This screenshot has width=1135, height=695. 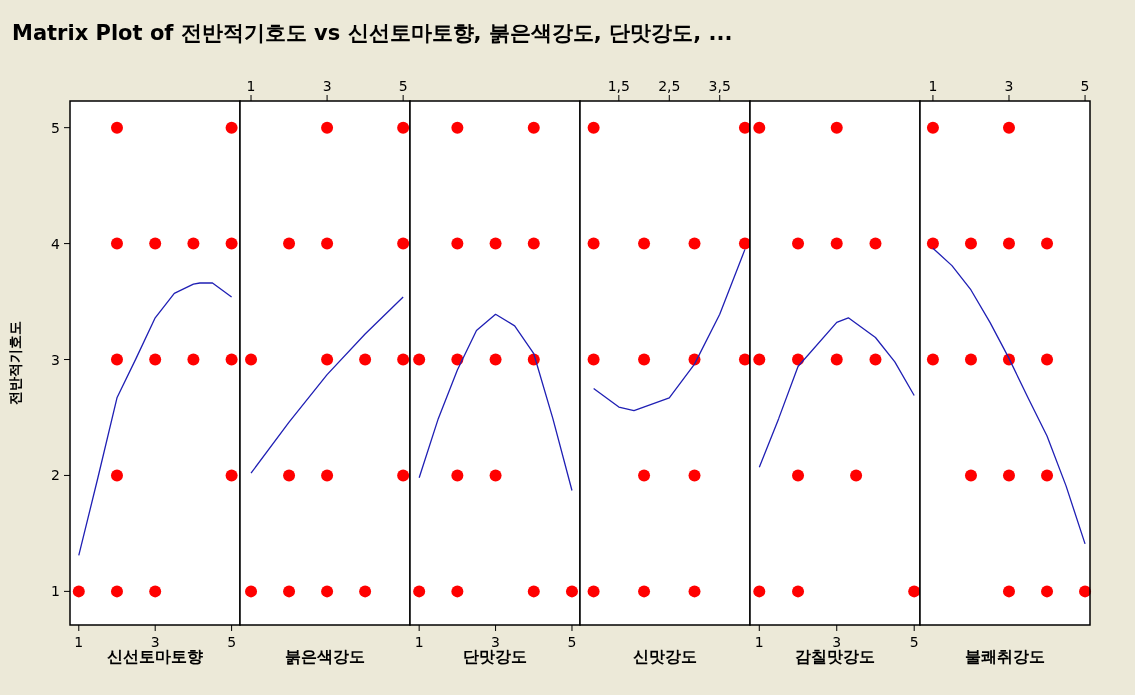 I want to click on x-tick-label: 3,5, so click(x=719, y=86).